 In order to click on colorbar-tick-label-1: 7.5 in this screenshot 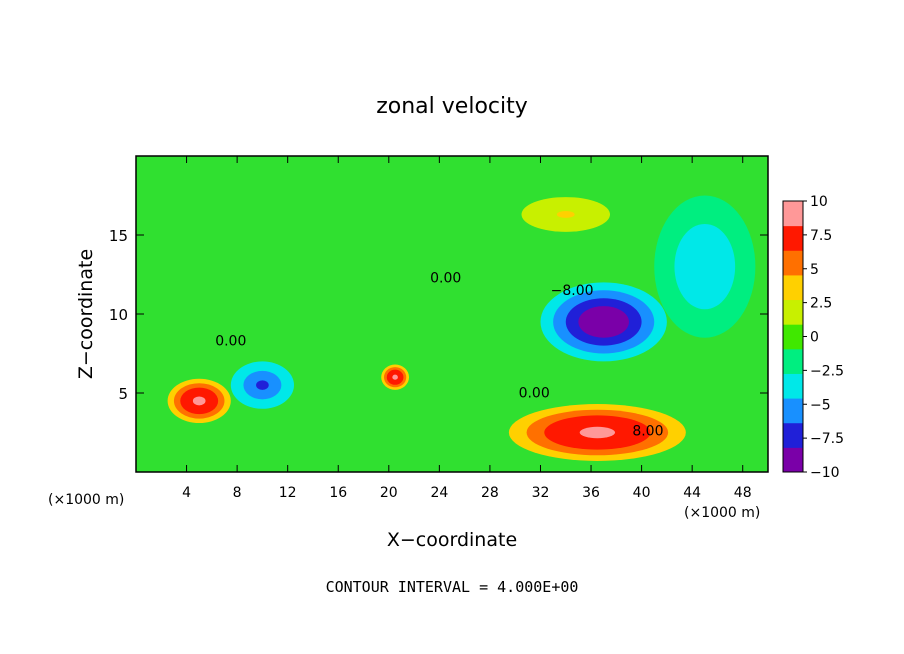, I will do `click(821, 236)`.